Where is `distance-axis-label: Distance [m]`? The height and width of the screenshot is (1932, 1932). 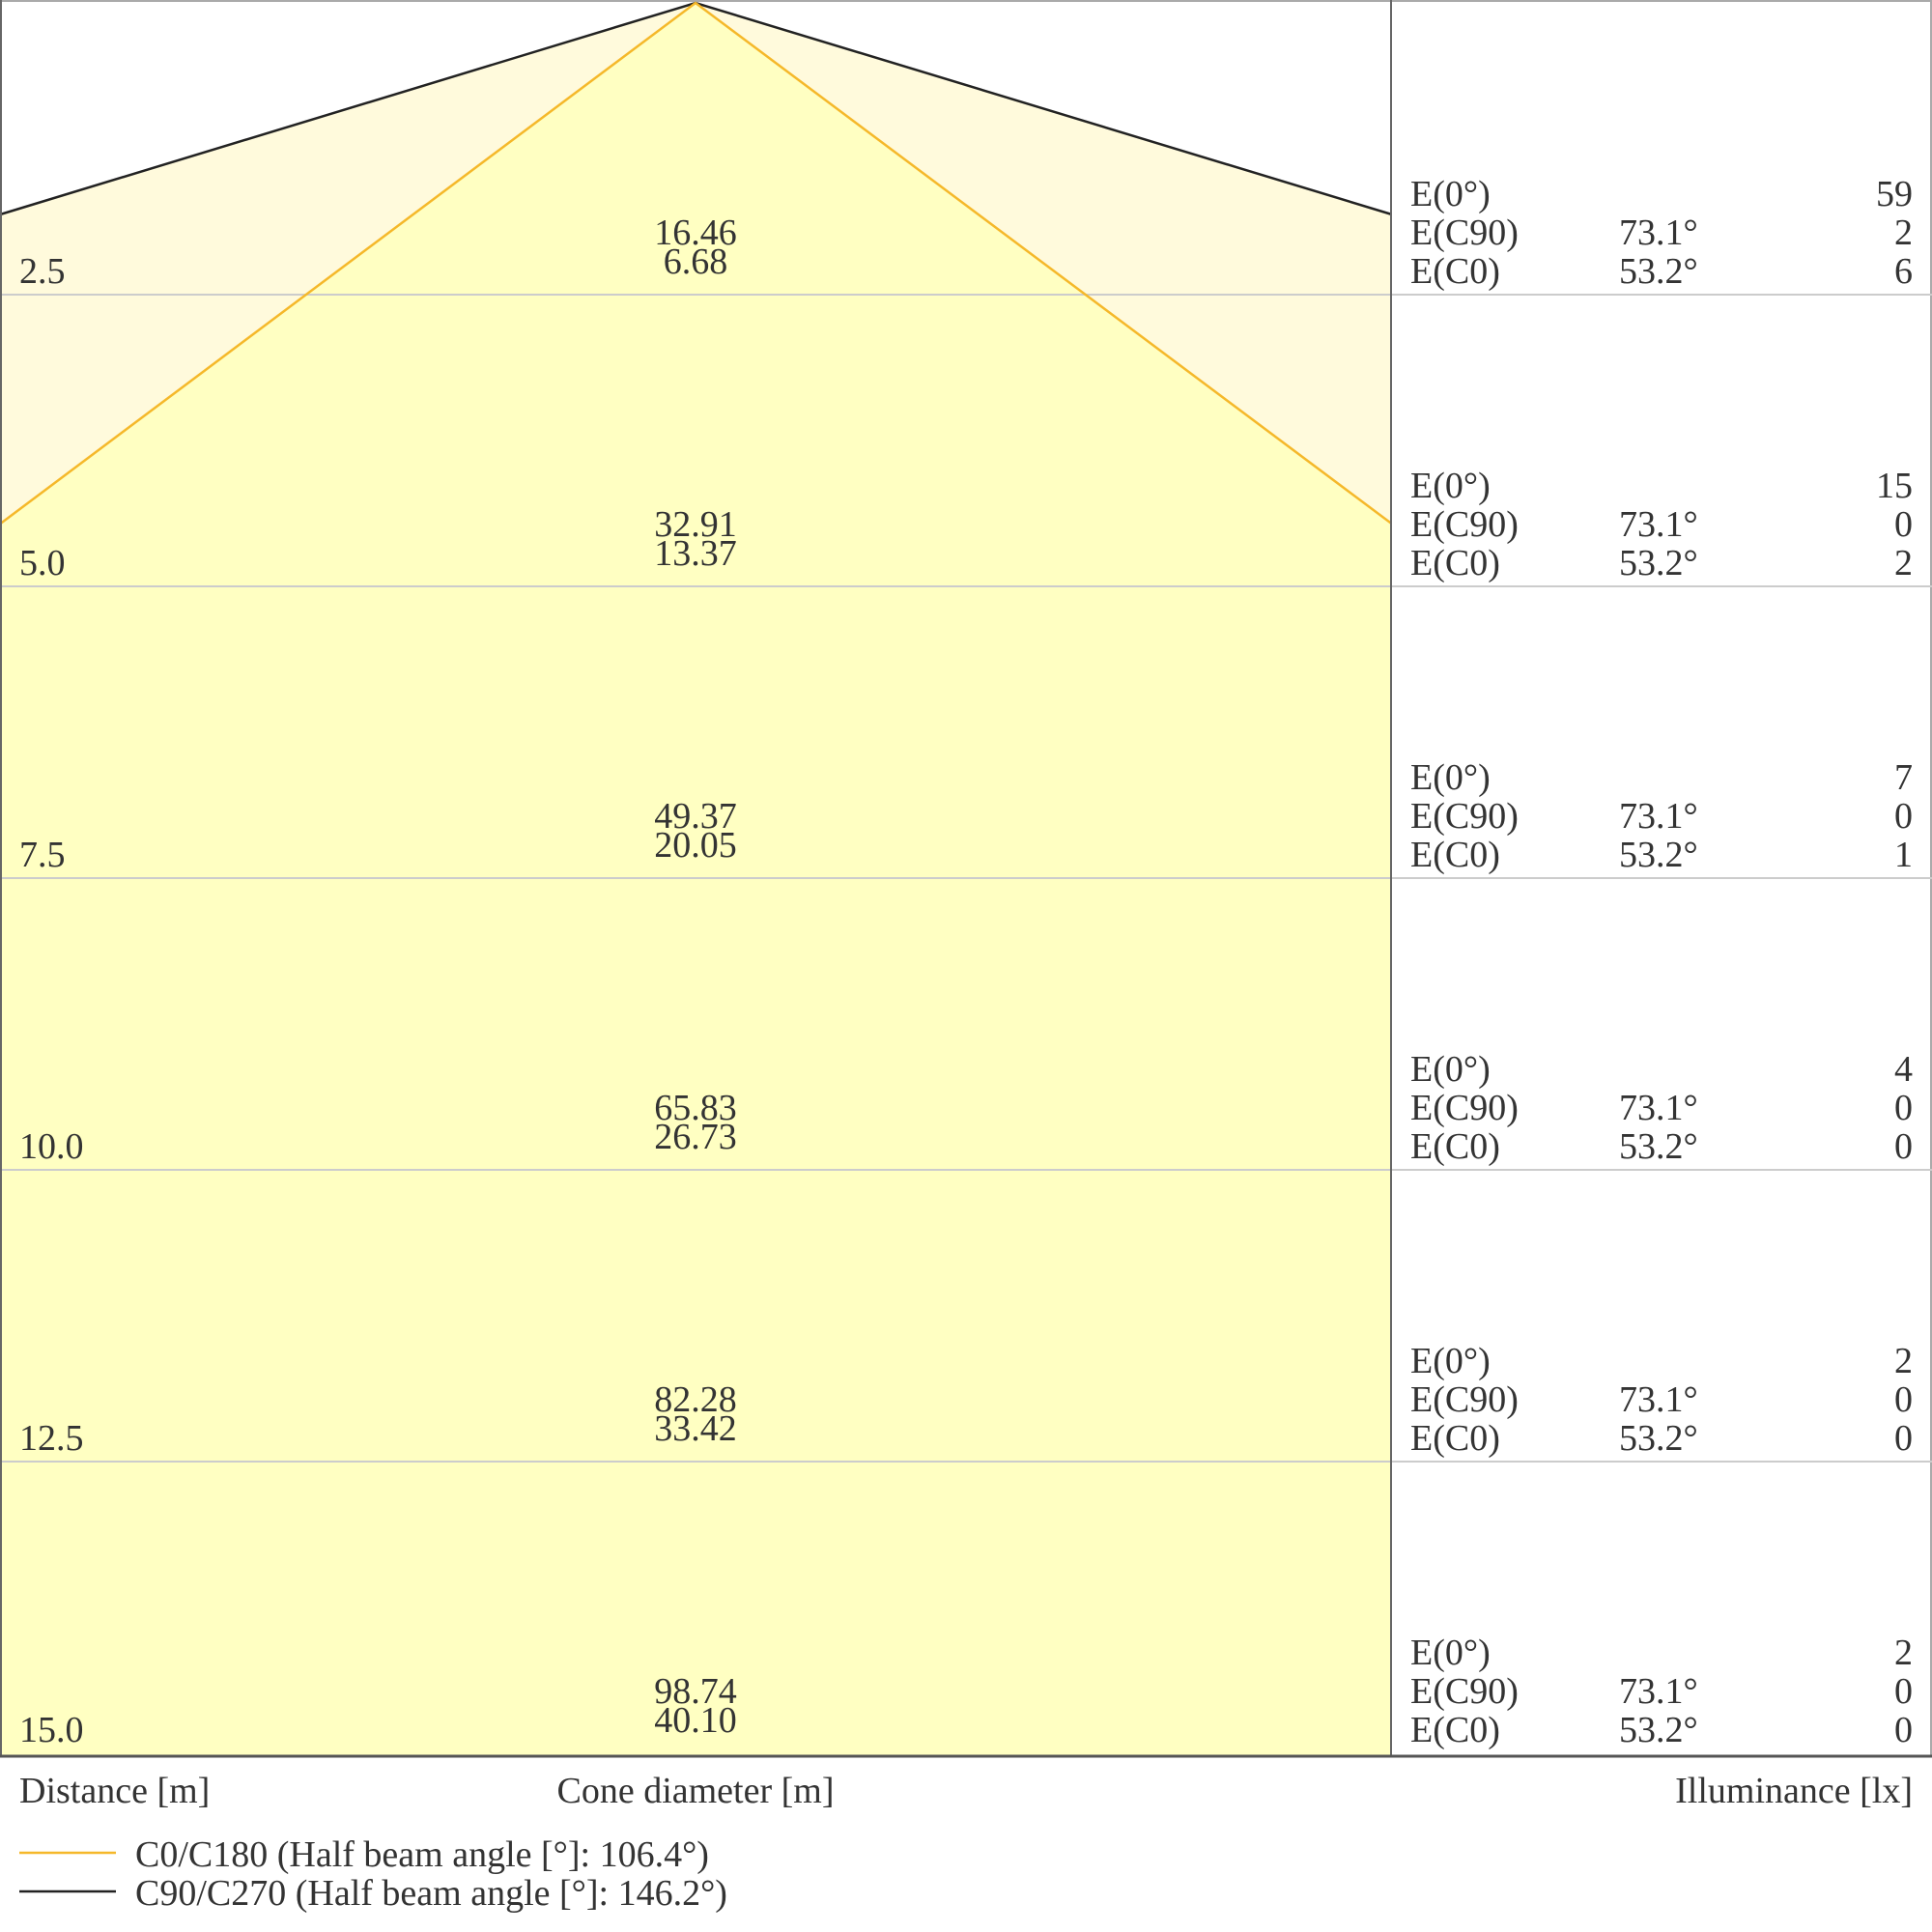 distance-axis-label: Distance [m] is located at coordinates (114, 1791).